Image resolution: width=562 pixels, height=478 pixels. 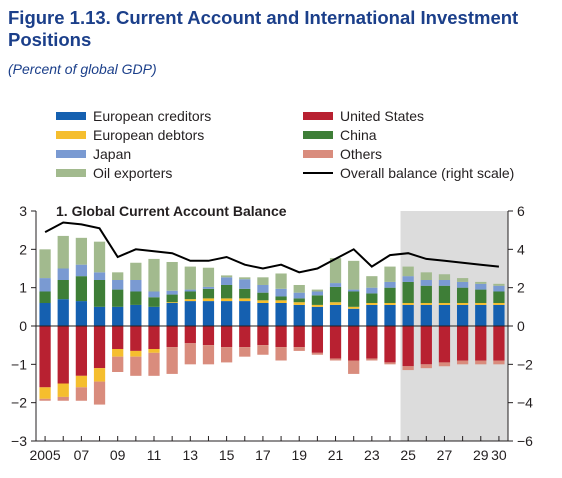 I want to click on figure-subtitle: (Percent of global GDP), so click(x=82, y=69).